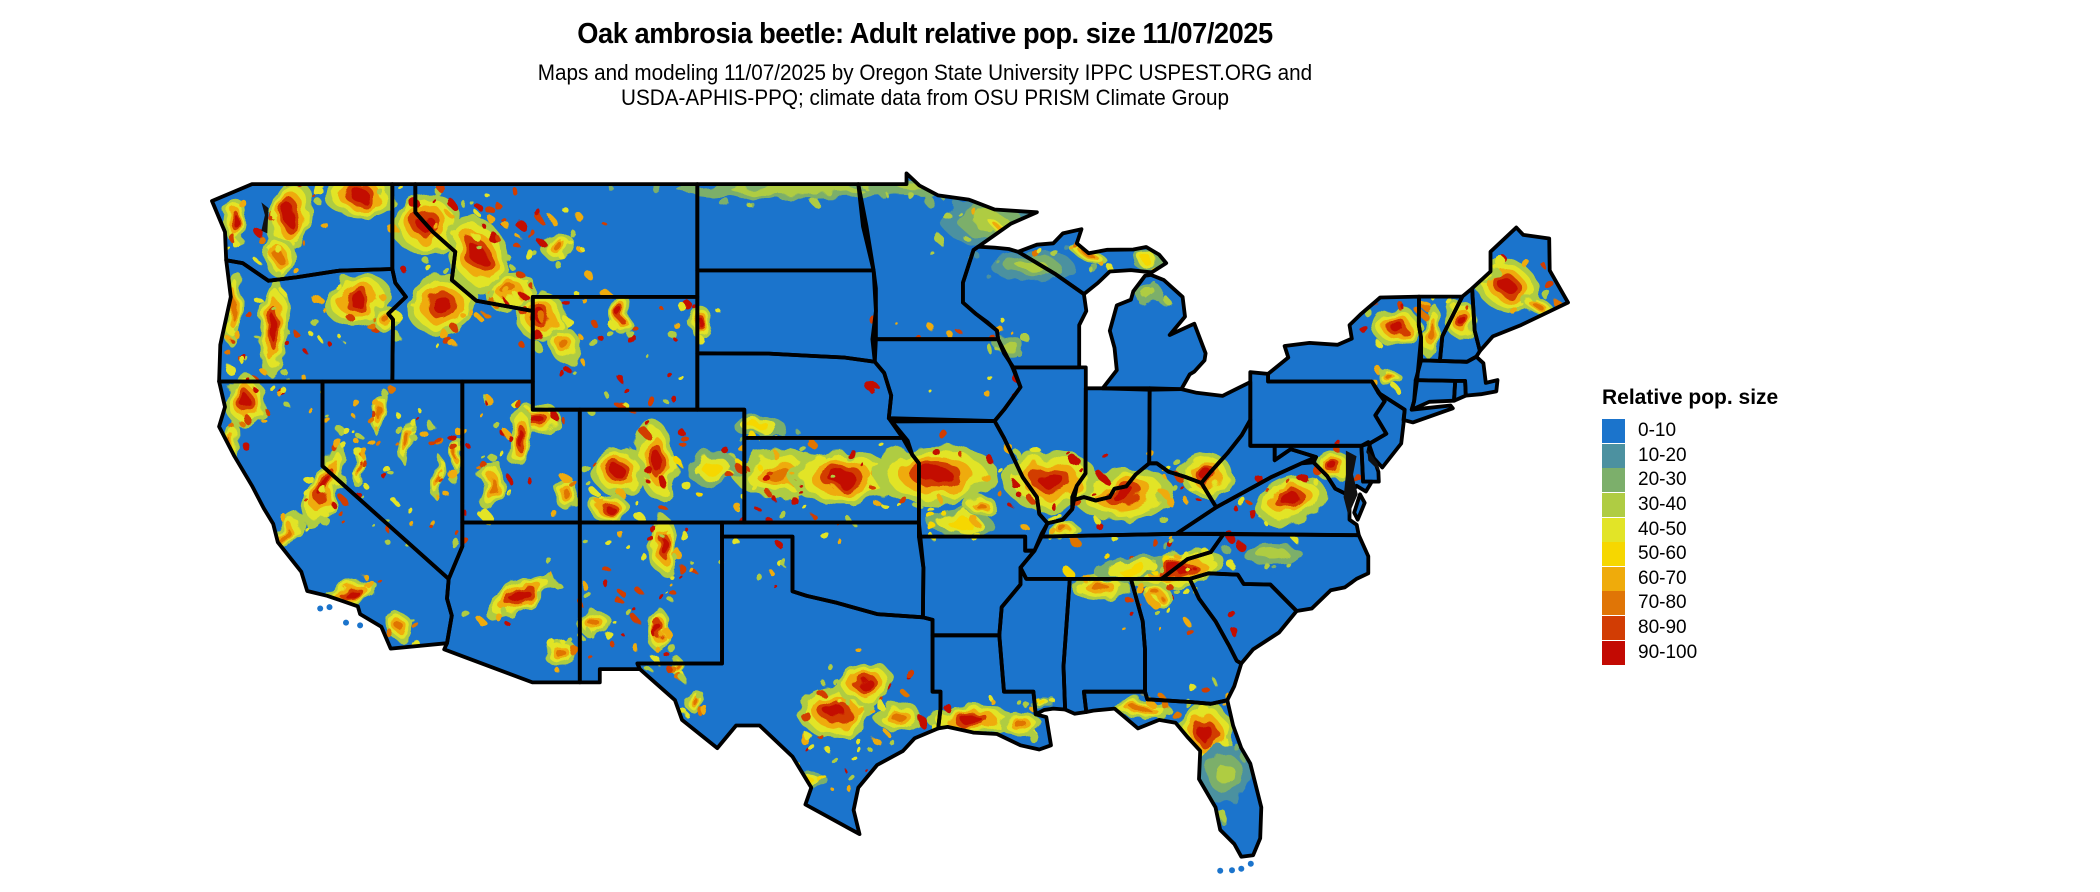 The width and height of the screenshot is (2100, 892). Describe the element at coordinates (1690, 397) in the screenshot. I see `legend-title: Relative pop. size` at that location.